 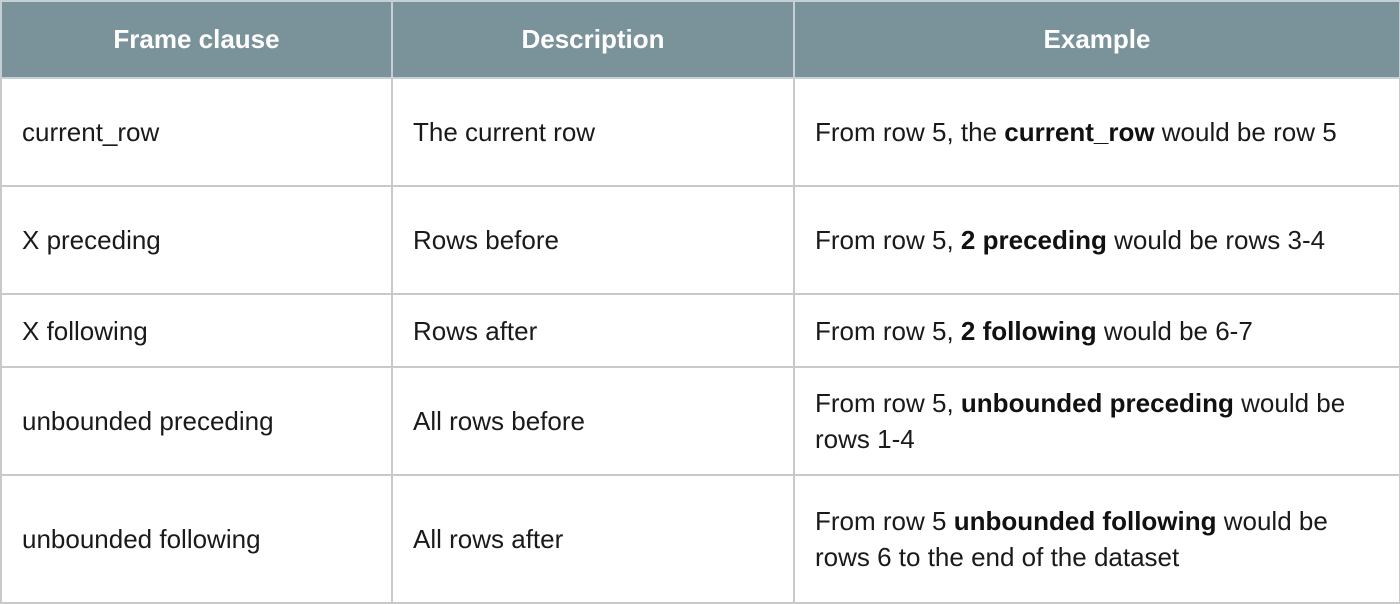 I want to click on cell-description: Rows after, so click(x=593, y=330).